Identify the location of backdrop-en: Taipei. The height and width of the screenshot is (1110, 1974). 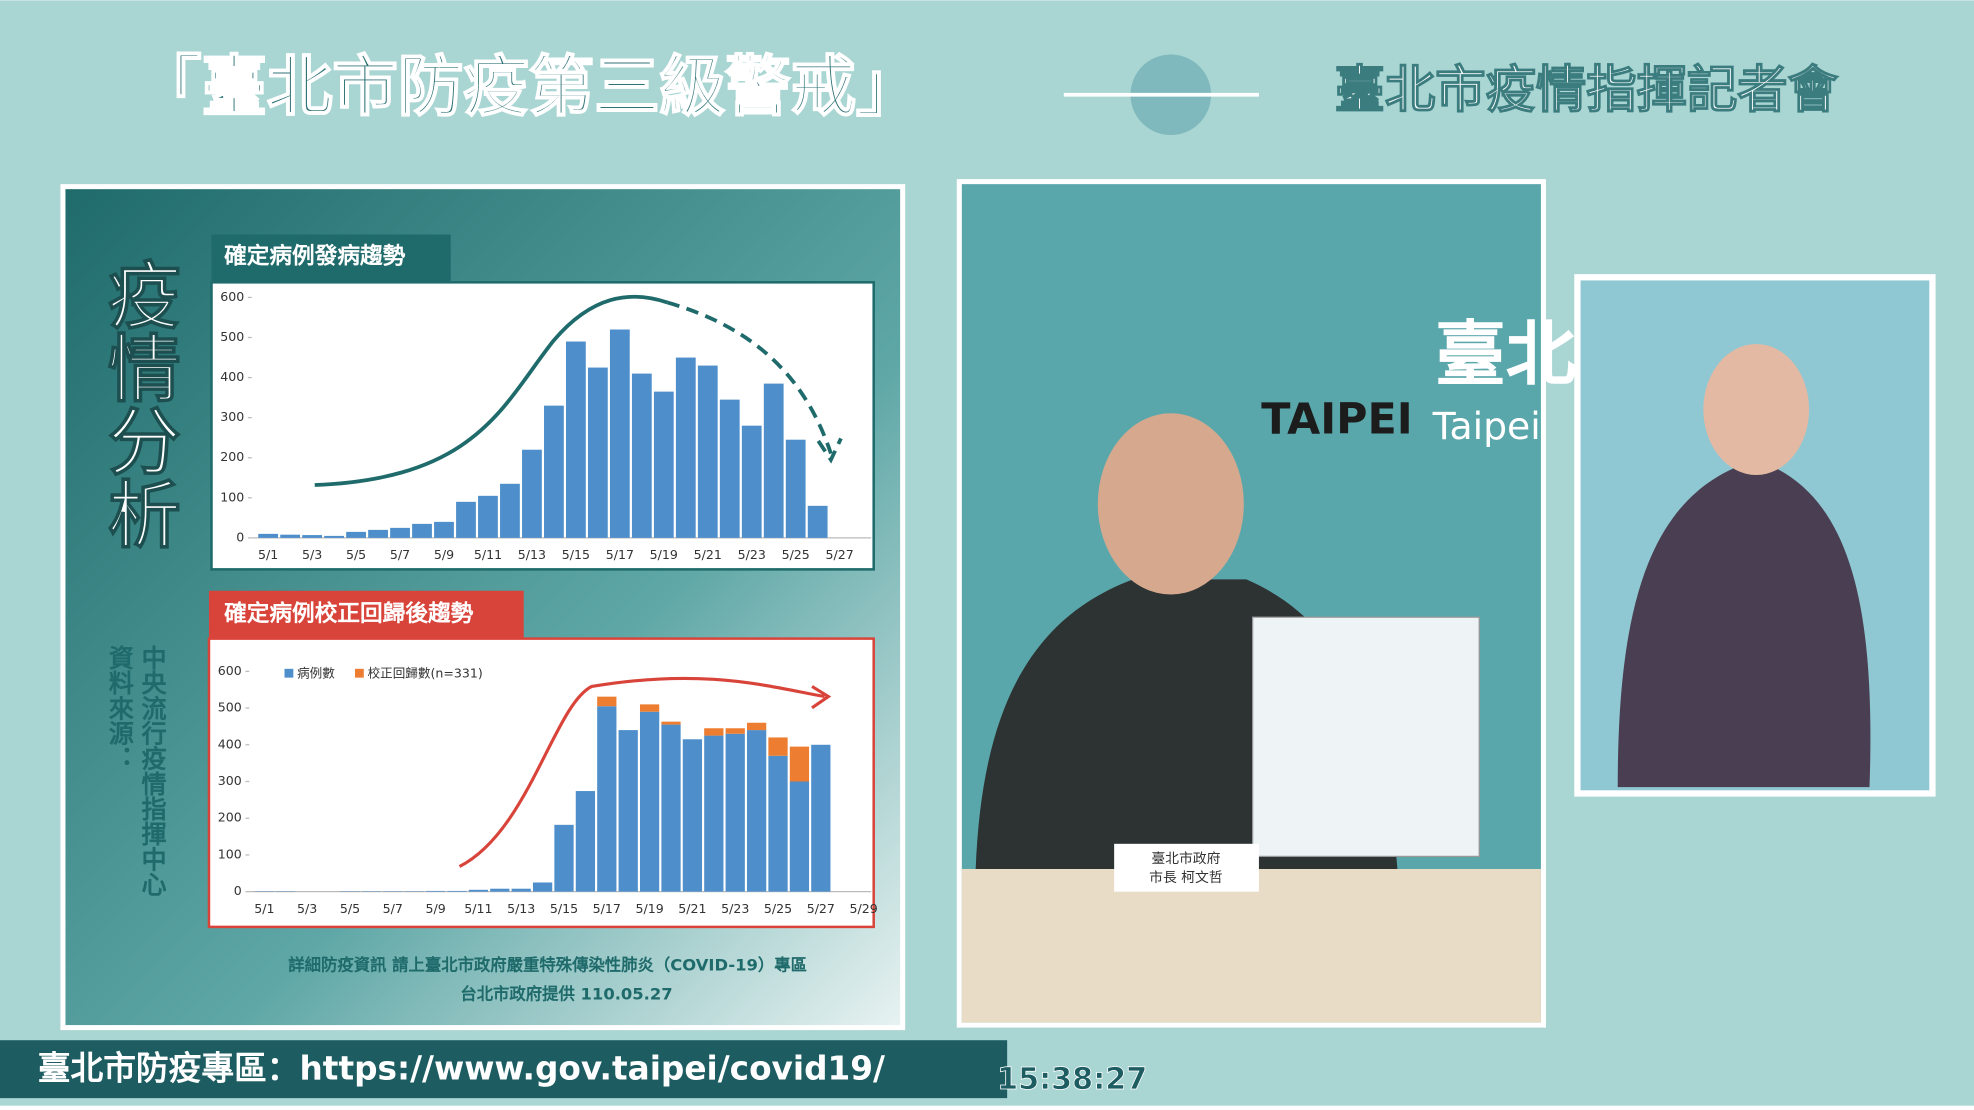
(1486, 426).